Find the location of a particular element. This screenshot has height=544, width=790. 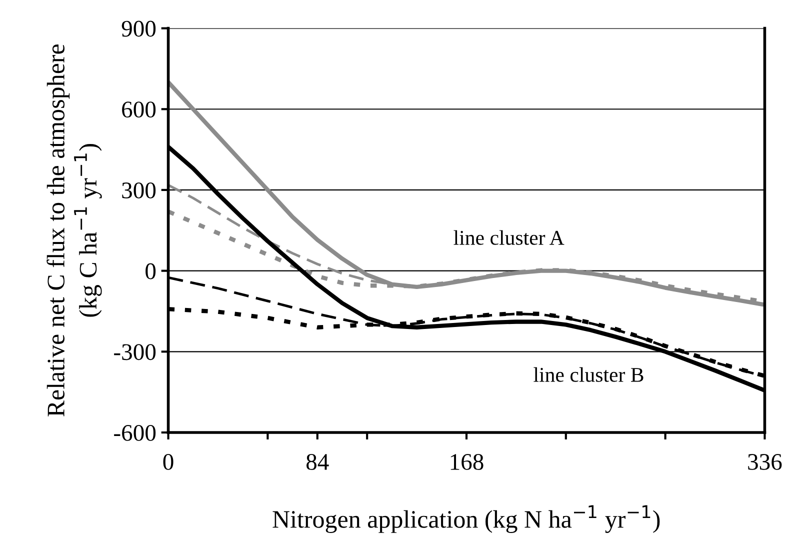

x-tick-label: 336 is located at coordinates (765, 462).